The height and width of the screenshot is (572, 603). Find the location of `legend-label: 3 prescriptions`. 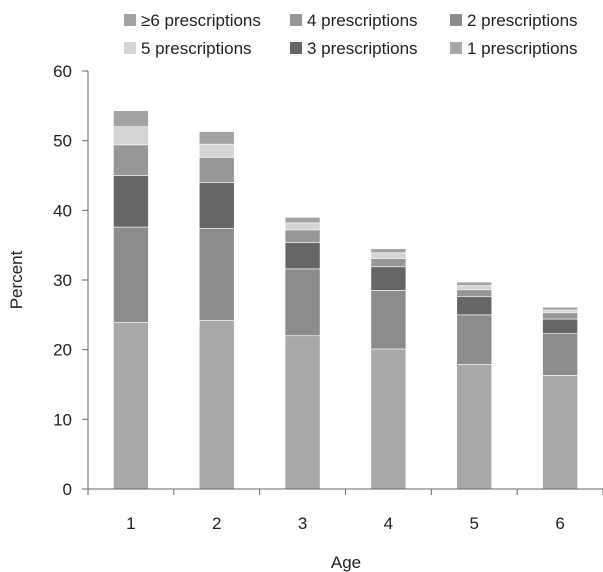

legend-label: 3 prescriptions is located at coordinates (362, 48).